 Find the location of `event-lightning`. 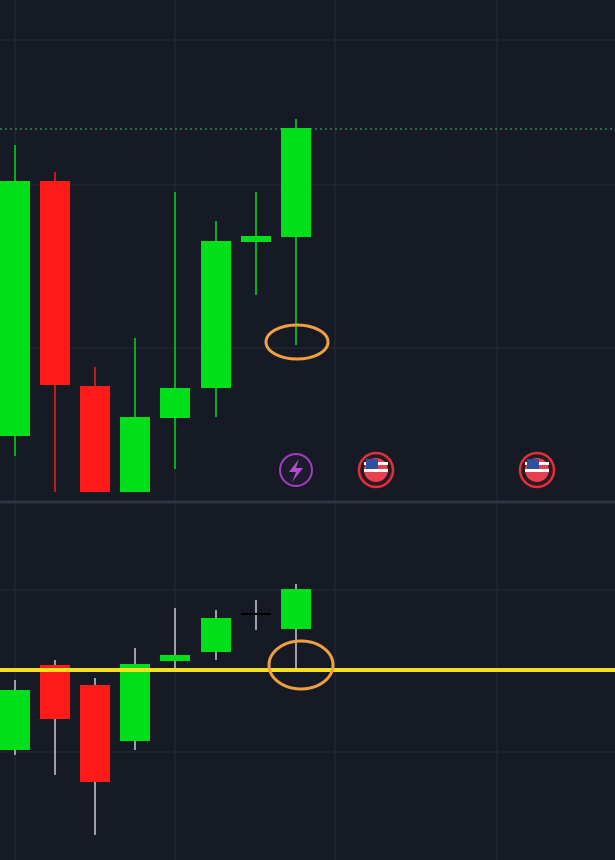

event-lightning is located at coordinates (296, 470).